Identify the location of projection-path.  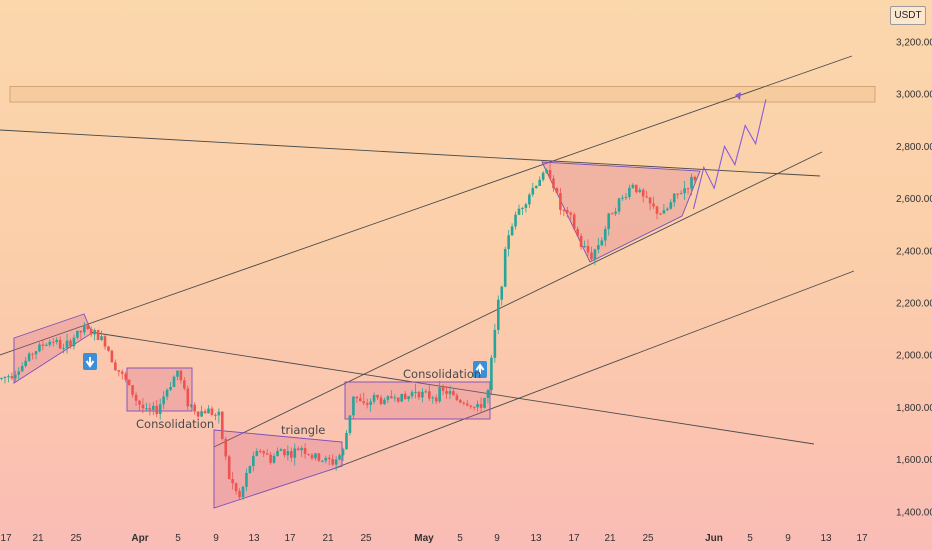
(729, 154).